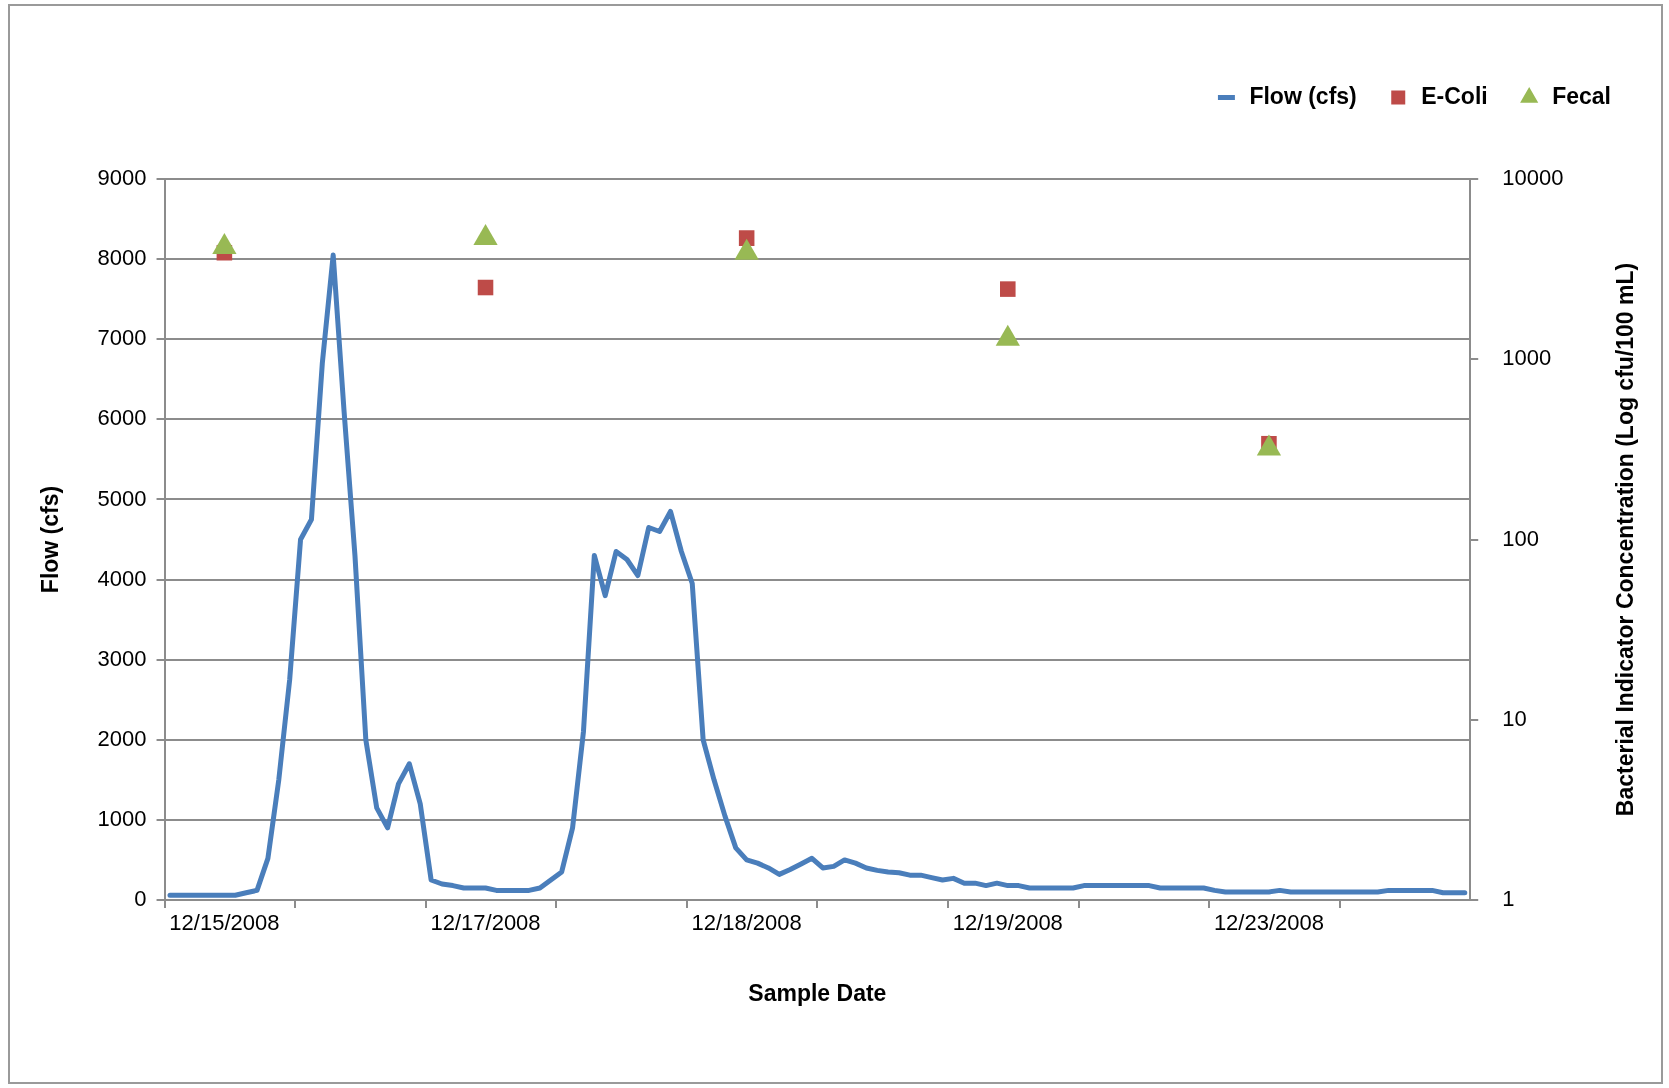 Image resolution: width=1669 pixels, height=1088 pixels. What do you see at coordinates (122, 178) in the screenshot?
I see `y-tick-label: 9000` at bounding box center [122, 178].